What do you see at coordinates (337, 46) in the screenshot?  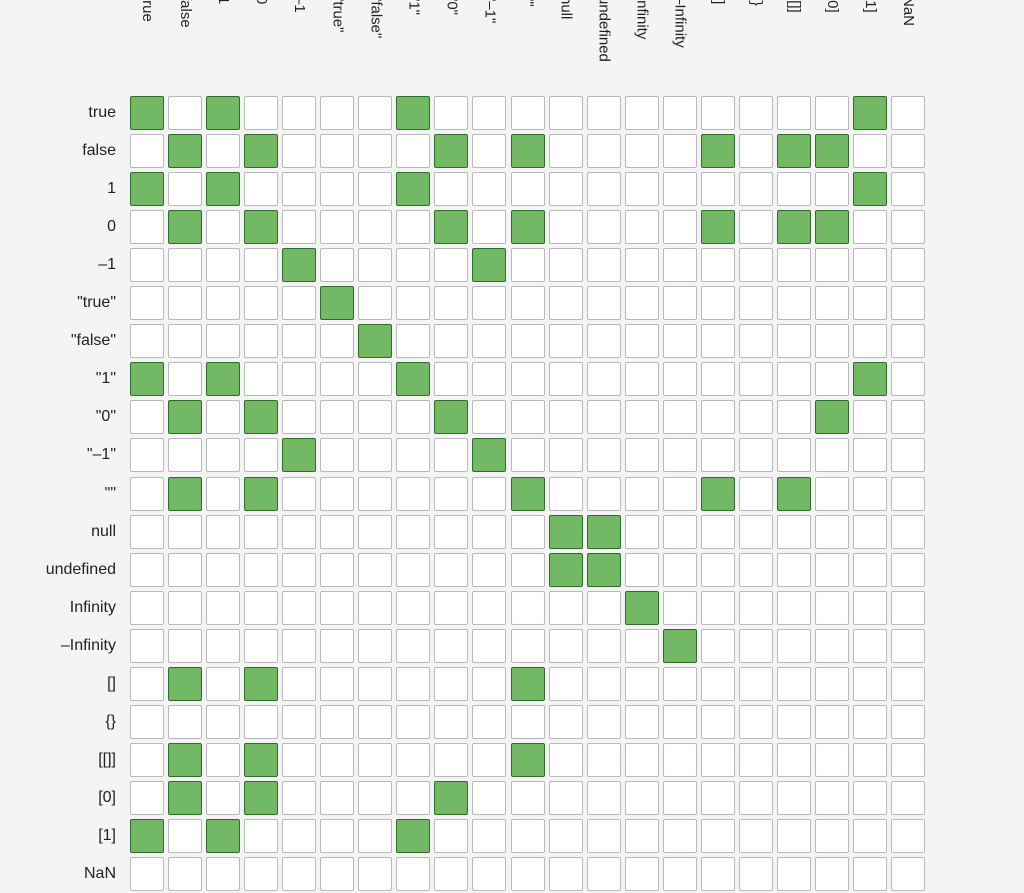 I see `column-label: "true"` at bounding box center [337, 46].